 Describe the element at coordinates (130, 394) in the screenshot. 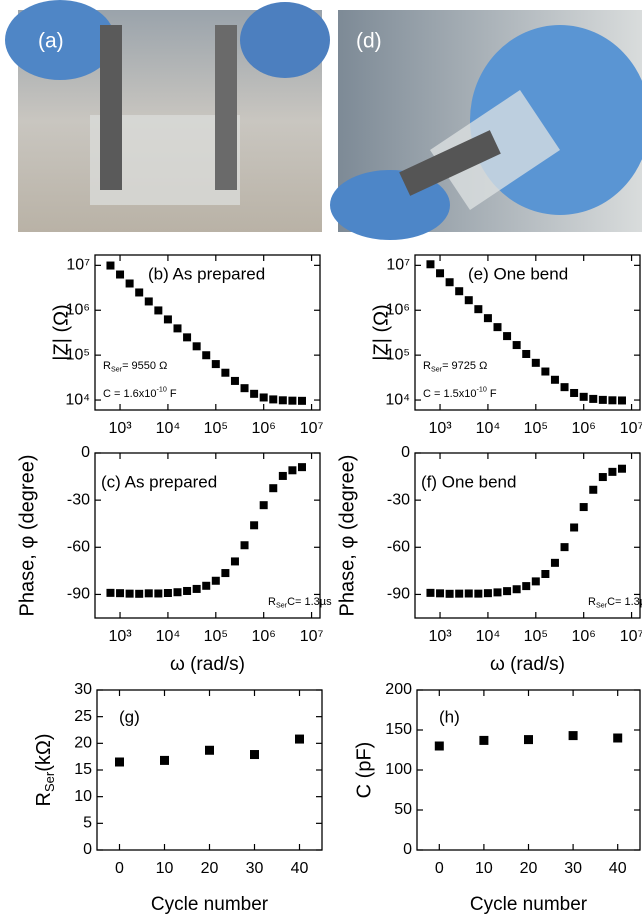

I see `text-part: C = 1.6x10` at that location.